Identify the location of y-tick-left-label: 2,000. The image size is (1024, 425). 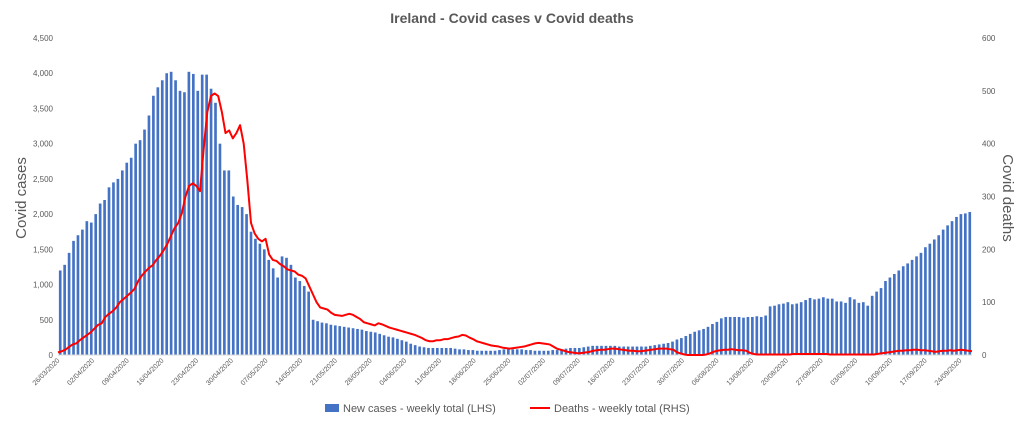
(43, 214).